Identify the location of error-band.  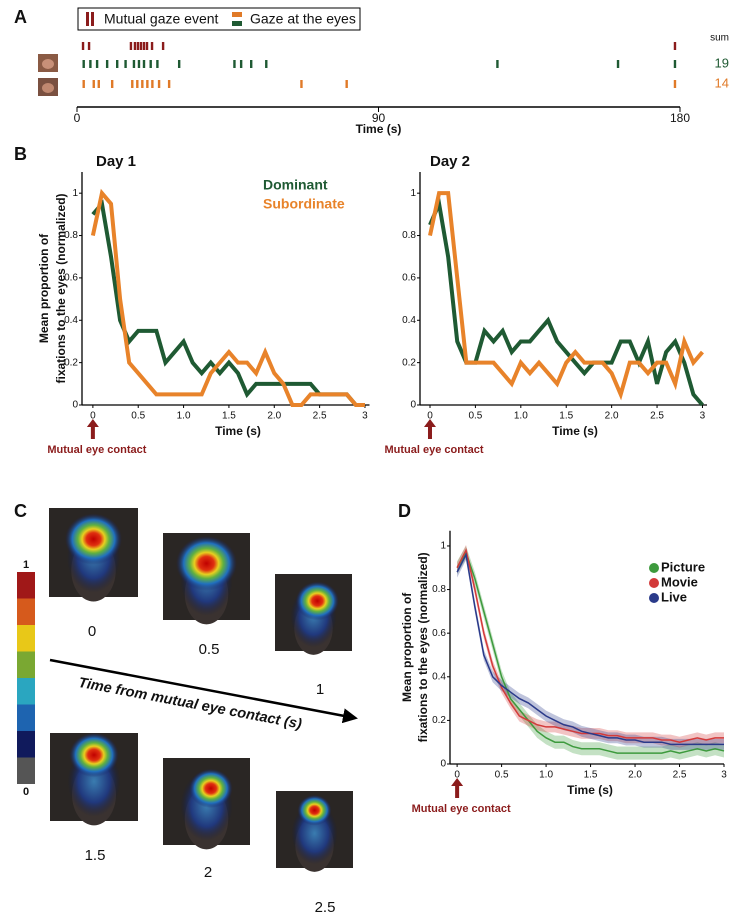
(590, 649).